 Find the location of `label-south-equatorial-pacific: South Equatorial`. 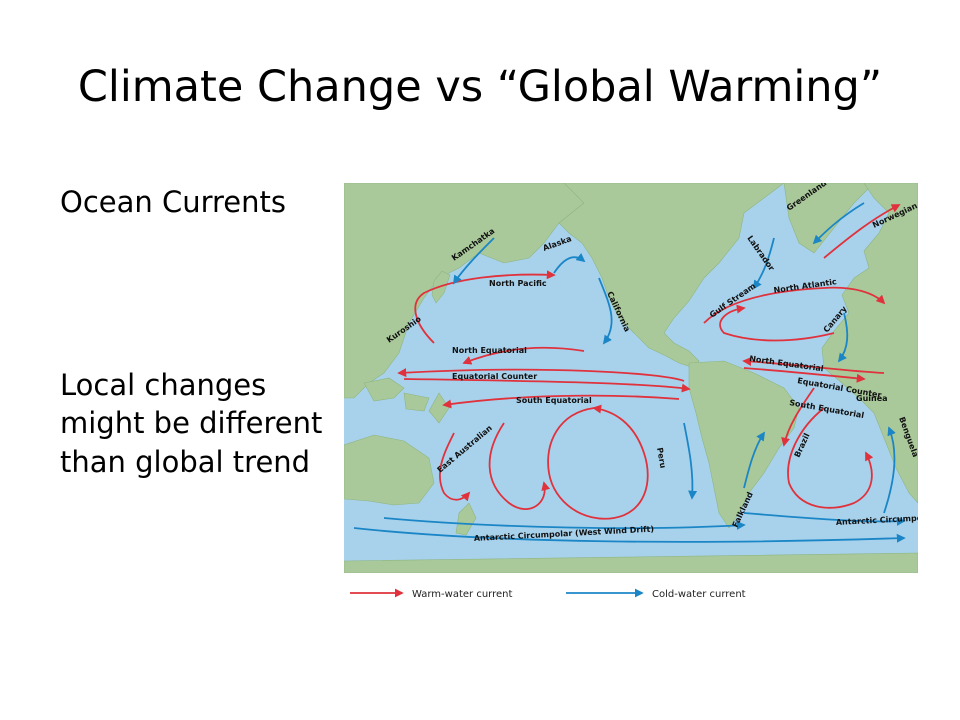

label-south-equatorial-pacific: South Equatorial is located at coordinates (554, 400).